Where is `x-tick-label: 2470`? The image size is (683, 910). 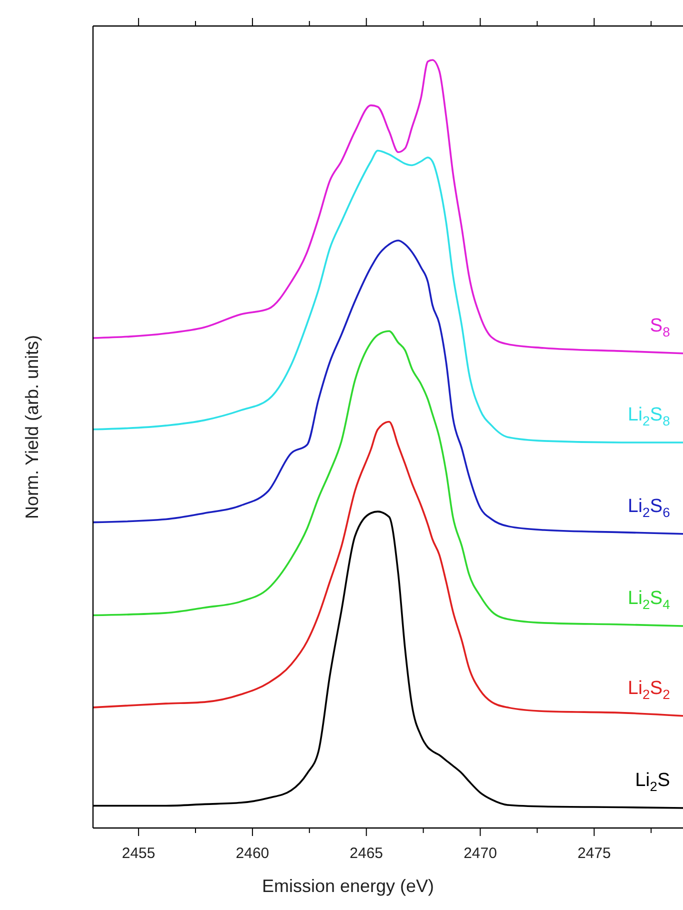
x-tick-label: 2470 is located at coordinates (480, 853).